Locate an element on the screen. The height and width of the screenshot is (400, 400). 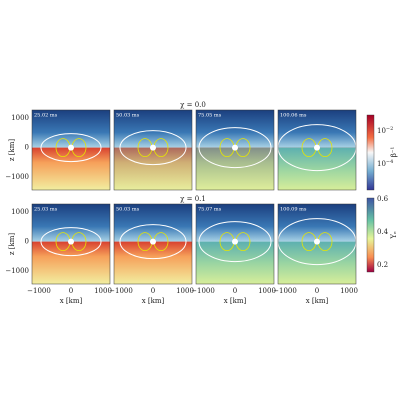
colorbar-label: Yₑ is located at coordinates (394, 235).